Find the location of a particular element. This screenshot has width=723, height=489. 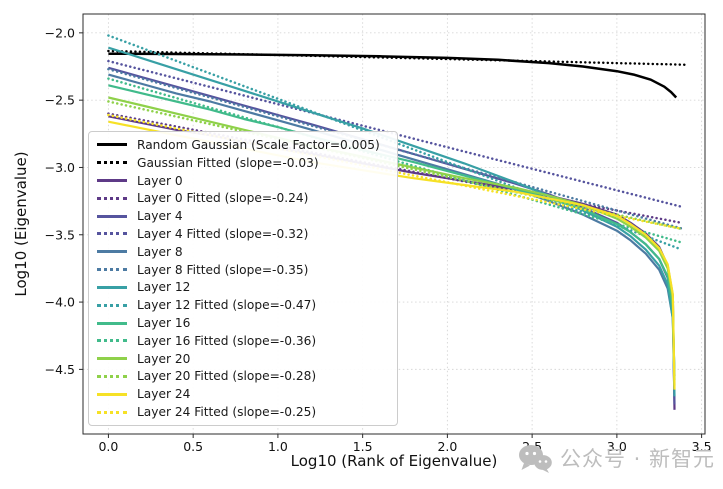

legend-label: Layer 24 Fitted (slope=-0.25) is located at coordinates (227, 412).